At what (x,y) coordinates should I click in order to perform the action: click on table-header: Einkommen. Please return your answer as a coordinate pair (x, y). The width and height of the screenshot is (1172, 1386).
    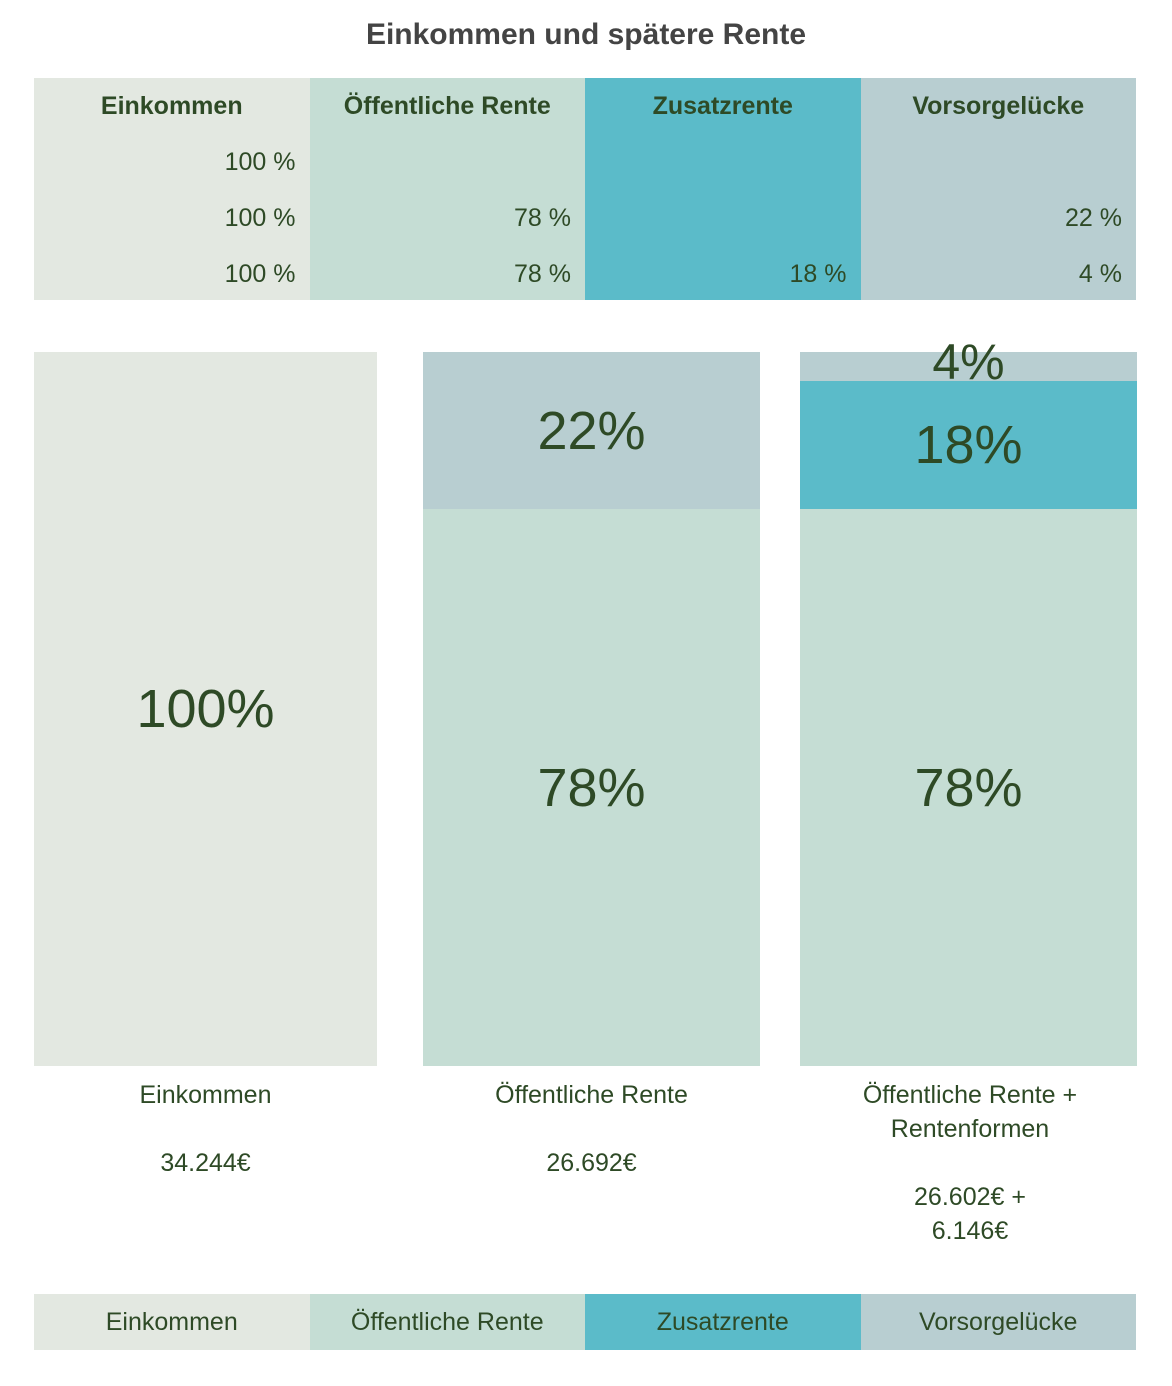
    Looking at the image, I should click on (171, 106).